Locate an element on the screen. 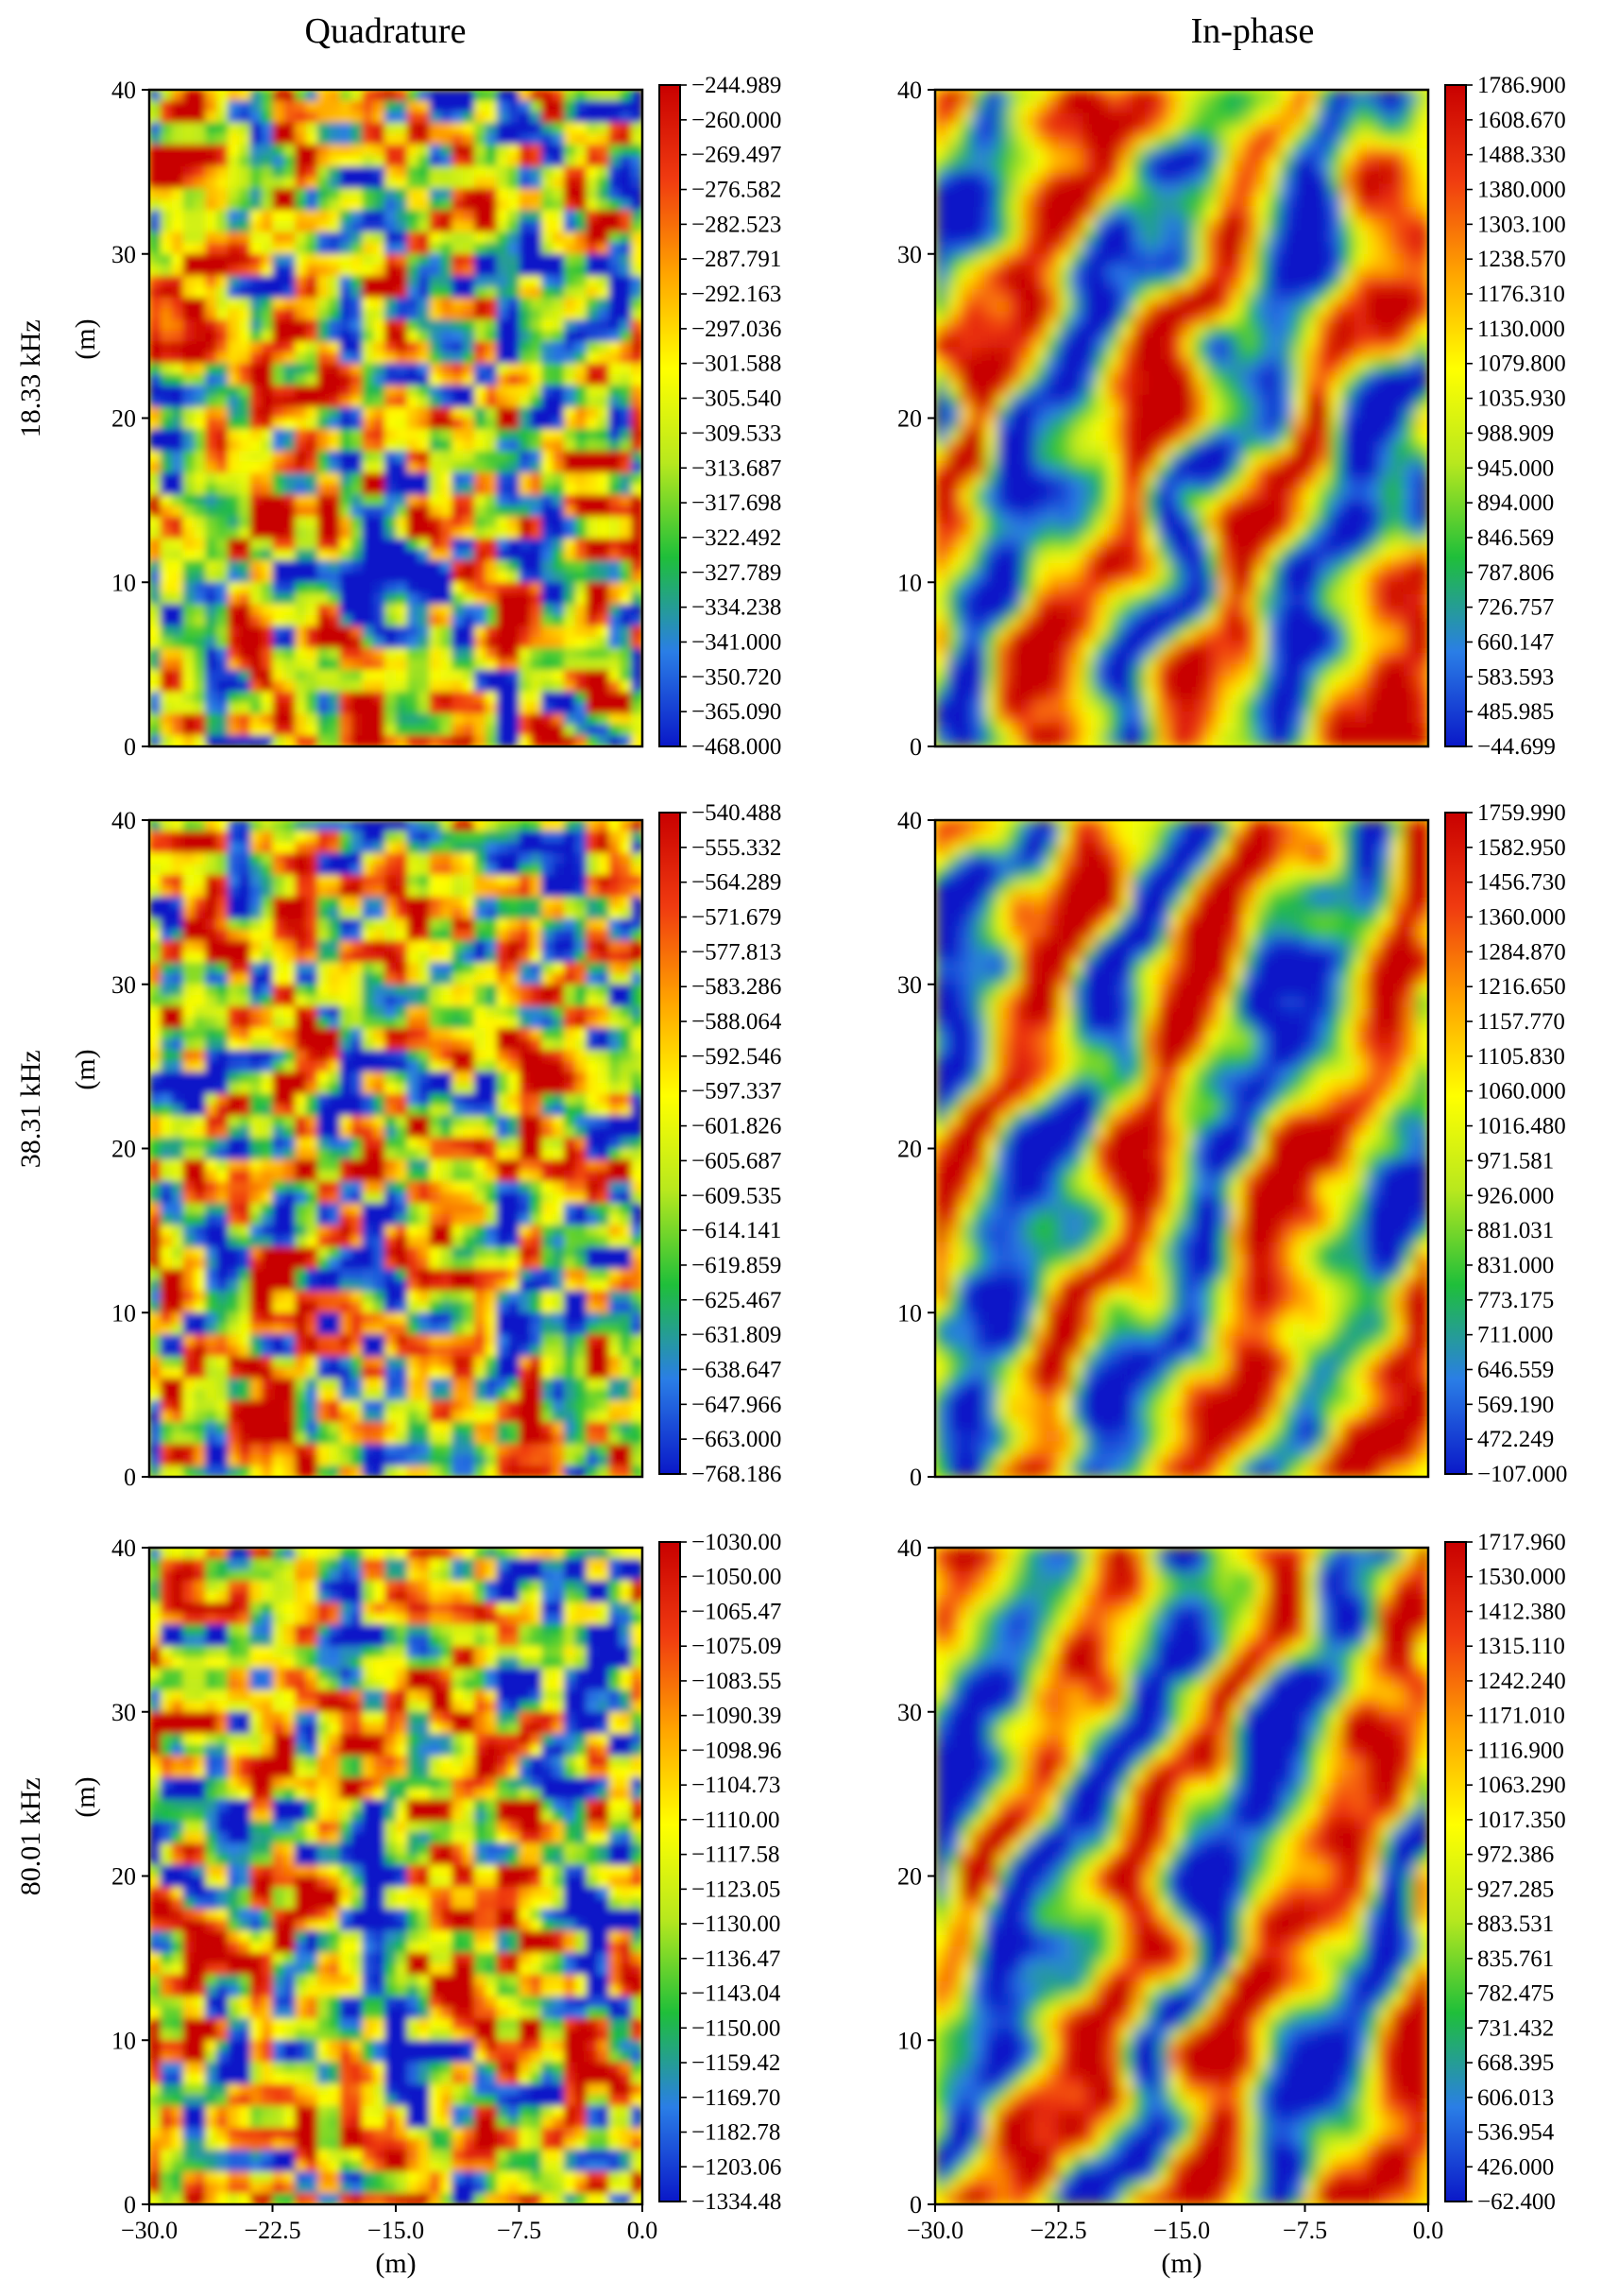 The image size is (1619, 2296). colorbar-tick-label: 787.806 is located at coordinates (1515, 573).